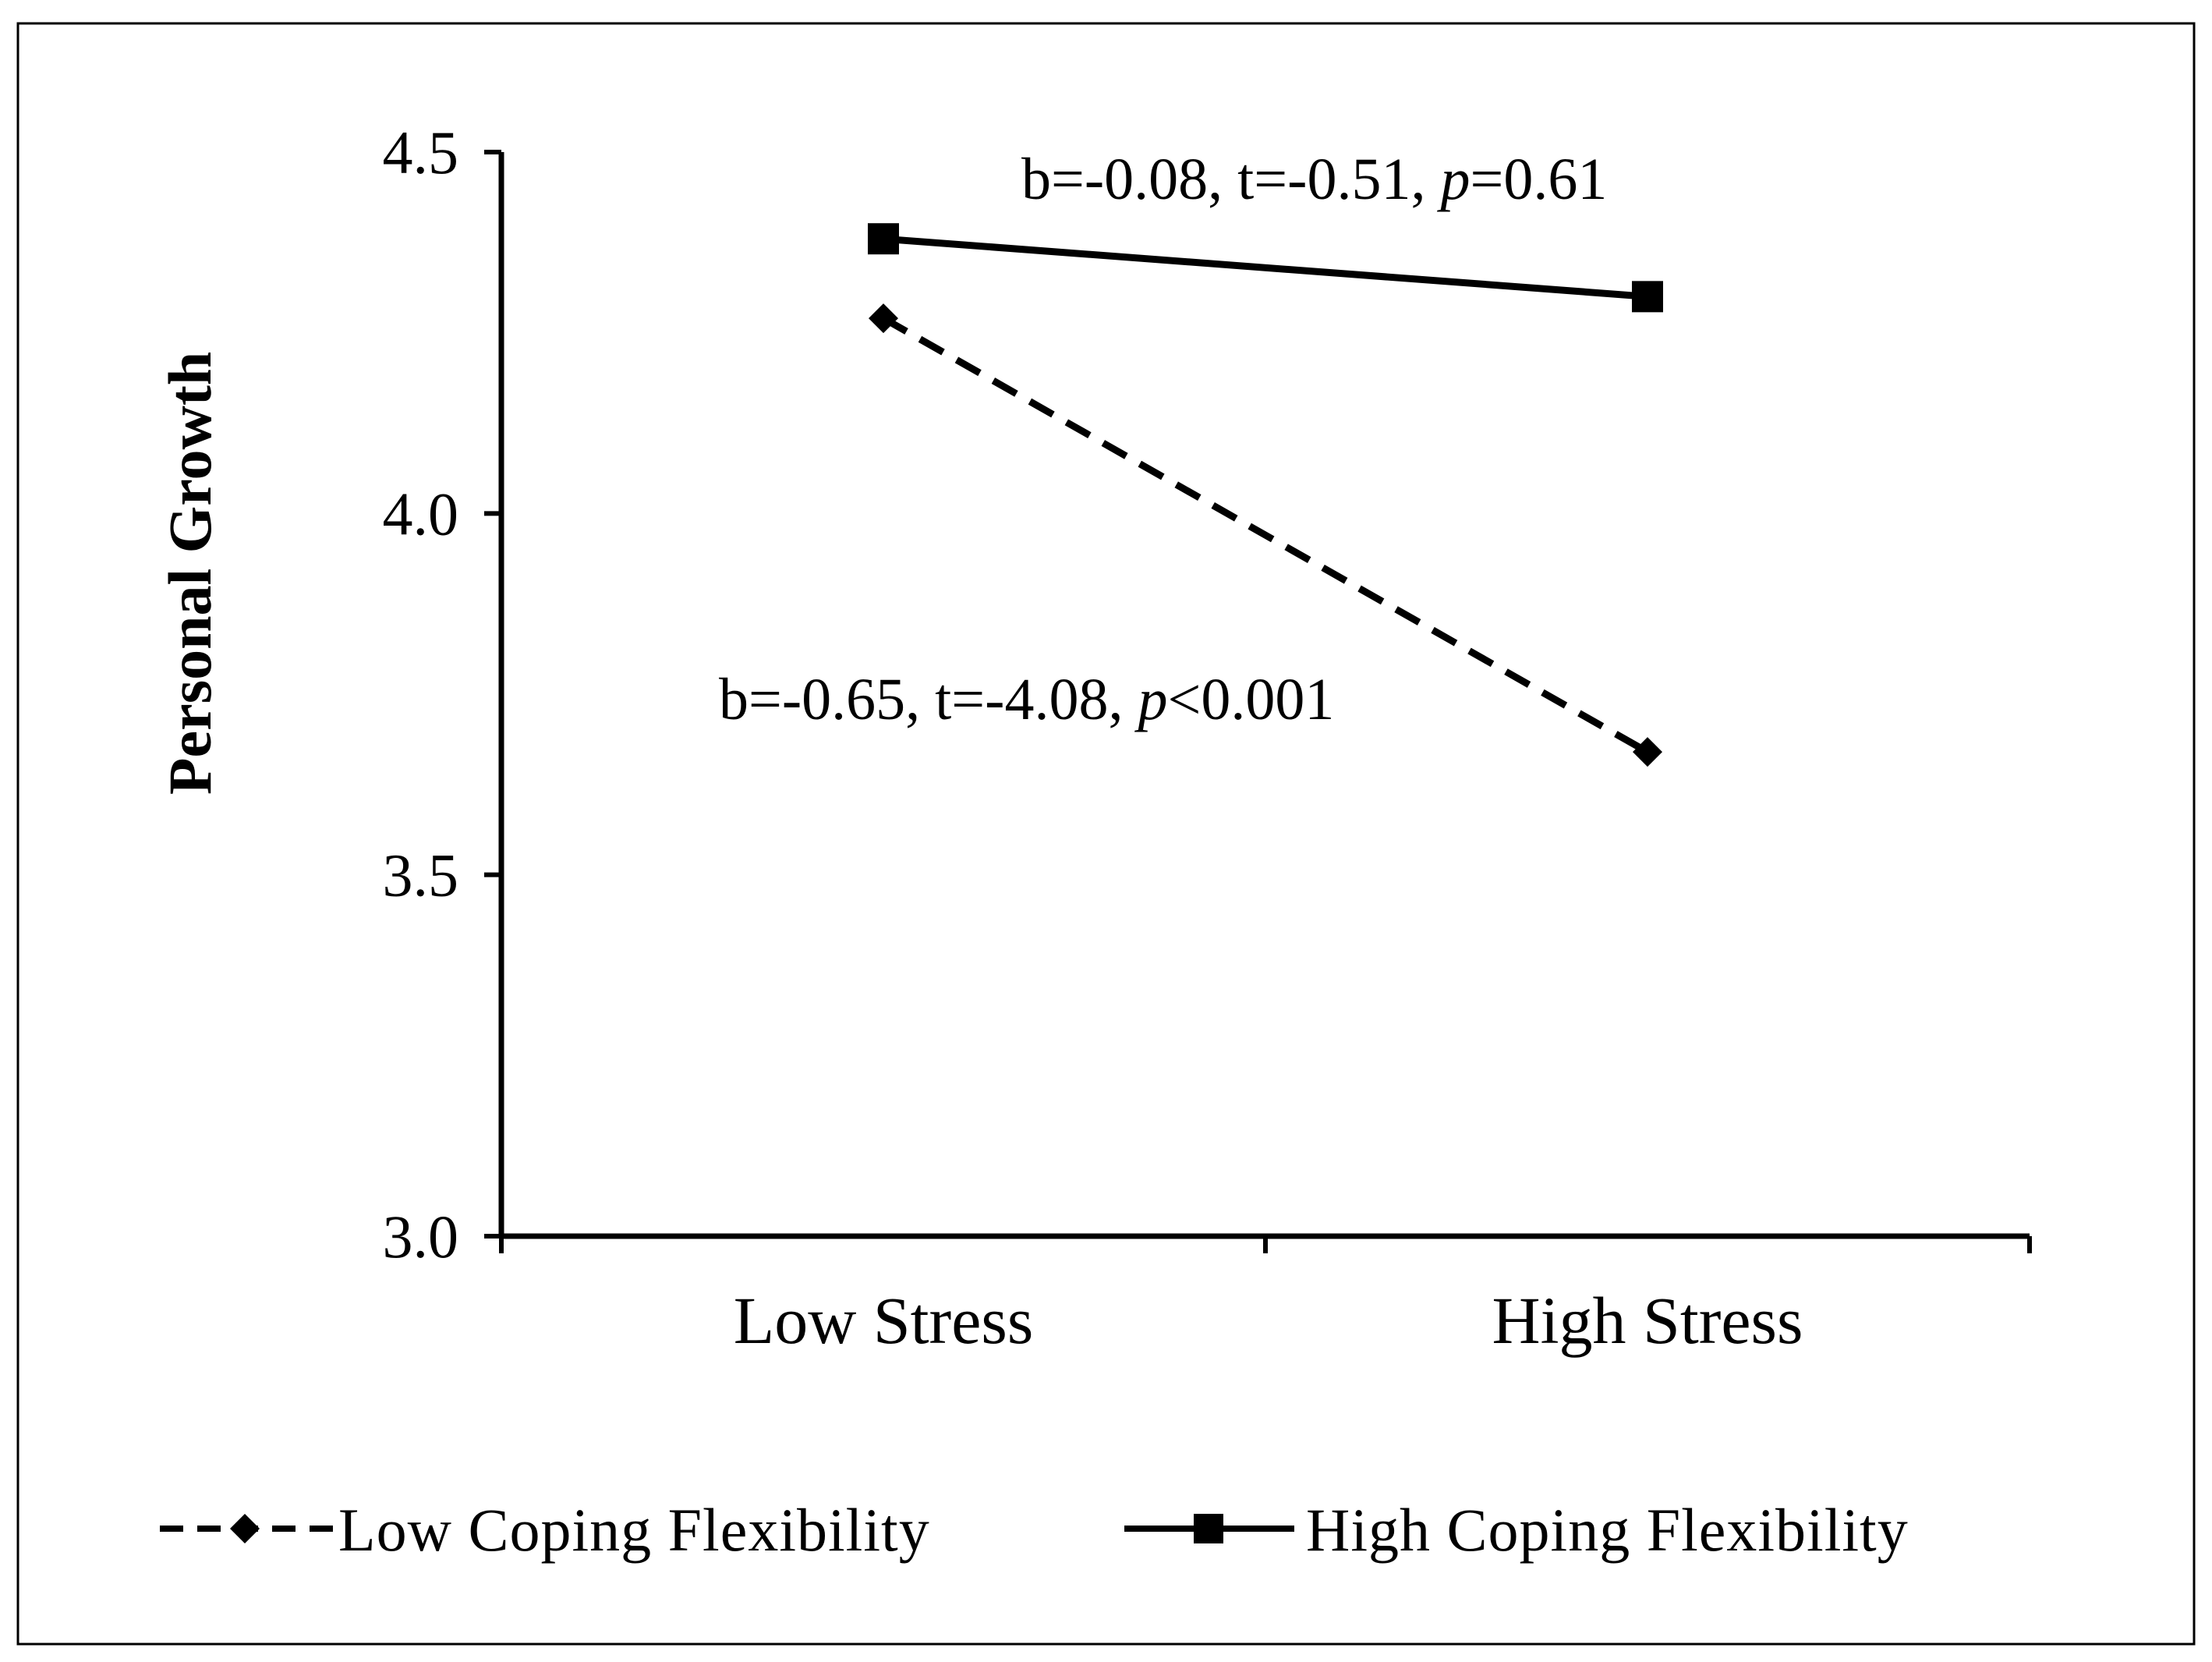 The image size is (2212, 1662). I want to click on y-tick-label: 3.0, so click(421, 1236).